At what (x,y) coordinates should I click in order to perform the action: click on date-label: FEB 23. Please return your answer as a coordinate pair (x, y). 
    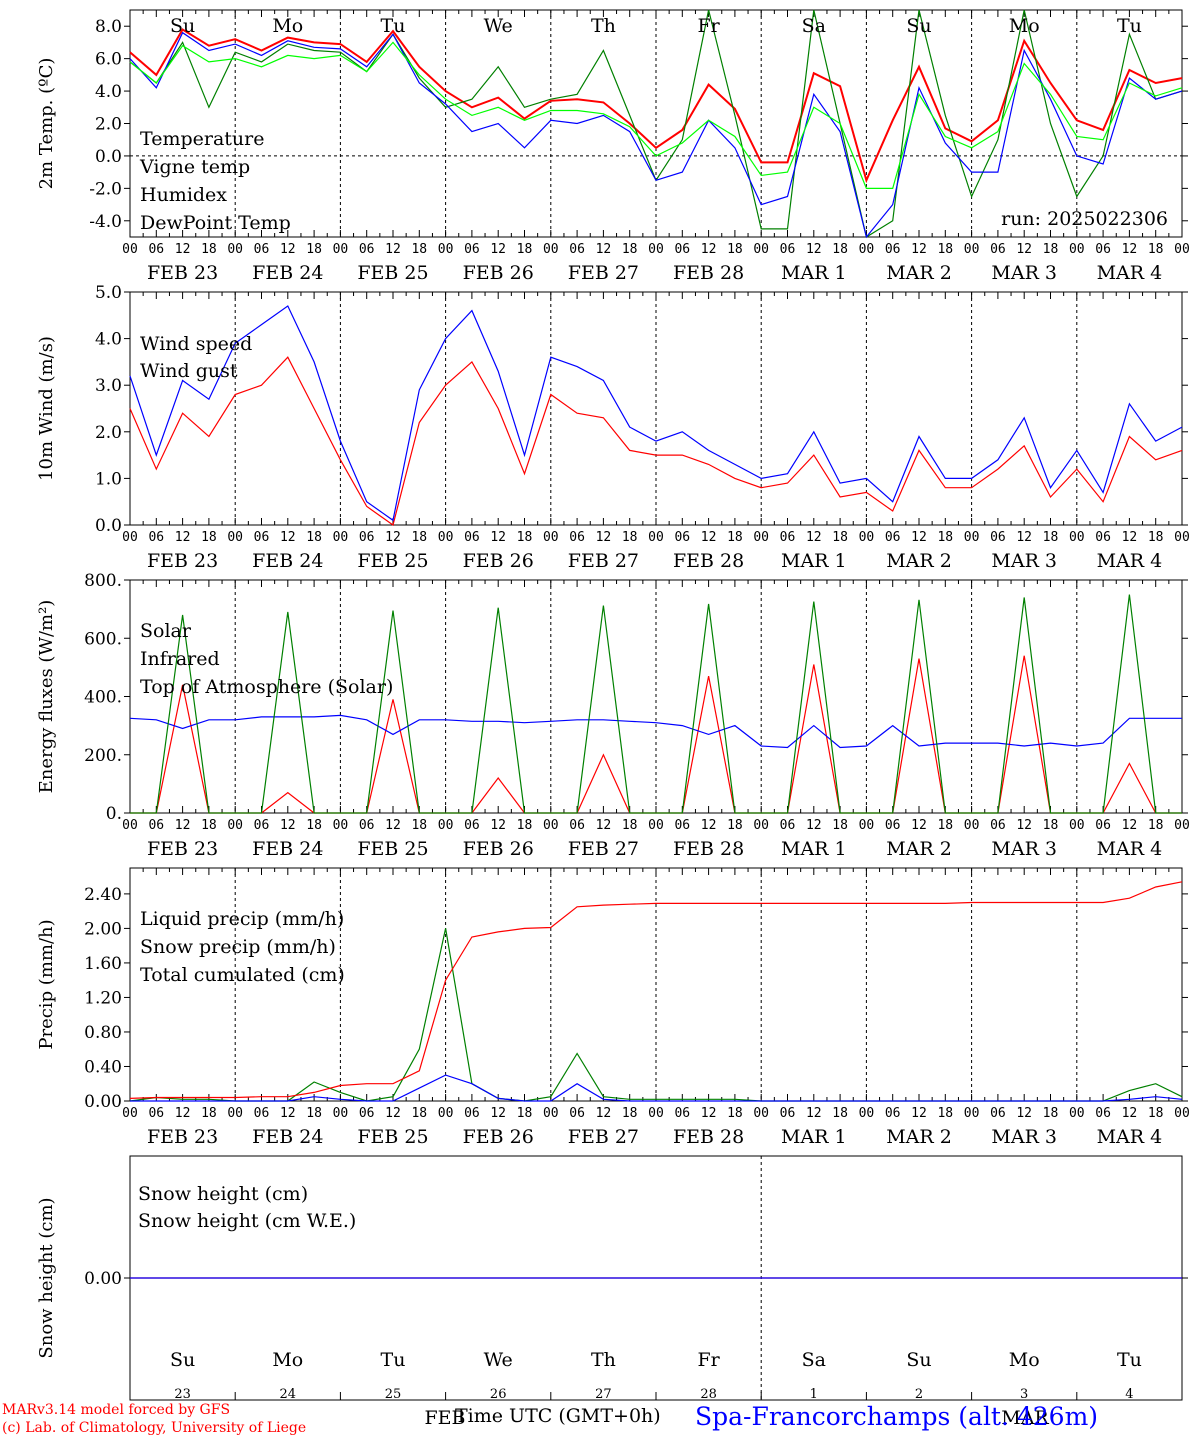
    Looking at the image, I should click on (182, 849).